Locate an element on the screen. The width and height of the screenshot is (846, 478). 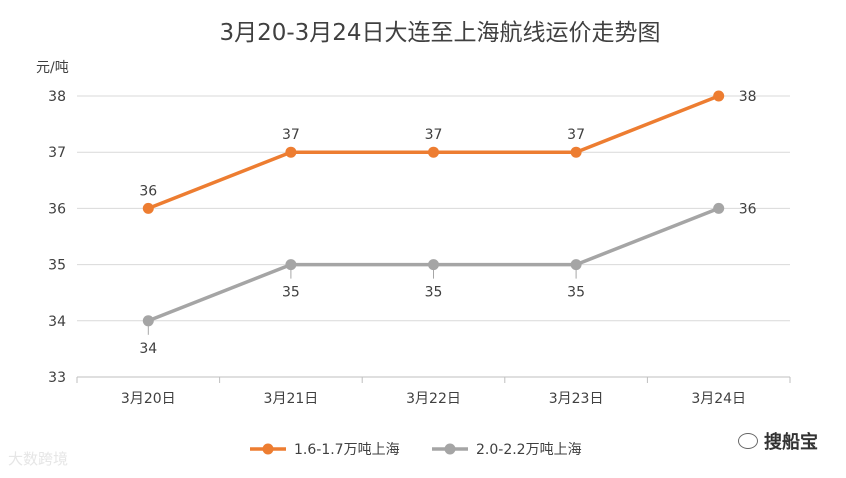
watermark-left-text: 大数跨境 is located at coordinates (38, 459).